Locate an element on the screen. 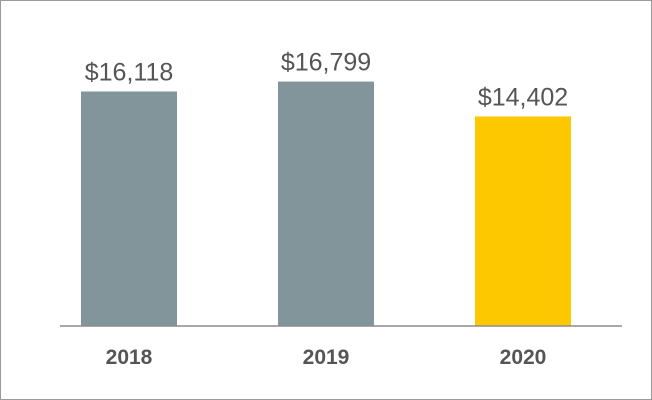 This screenshot has width=652, height=400. value-label-2019: $16,799 is located at coordinates (326, 63).